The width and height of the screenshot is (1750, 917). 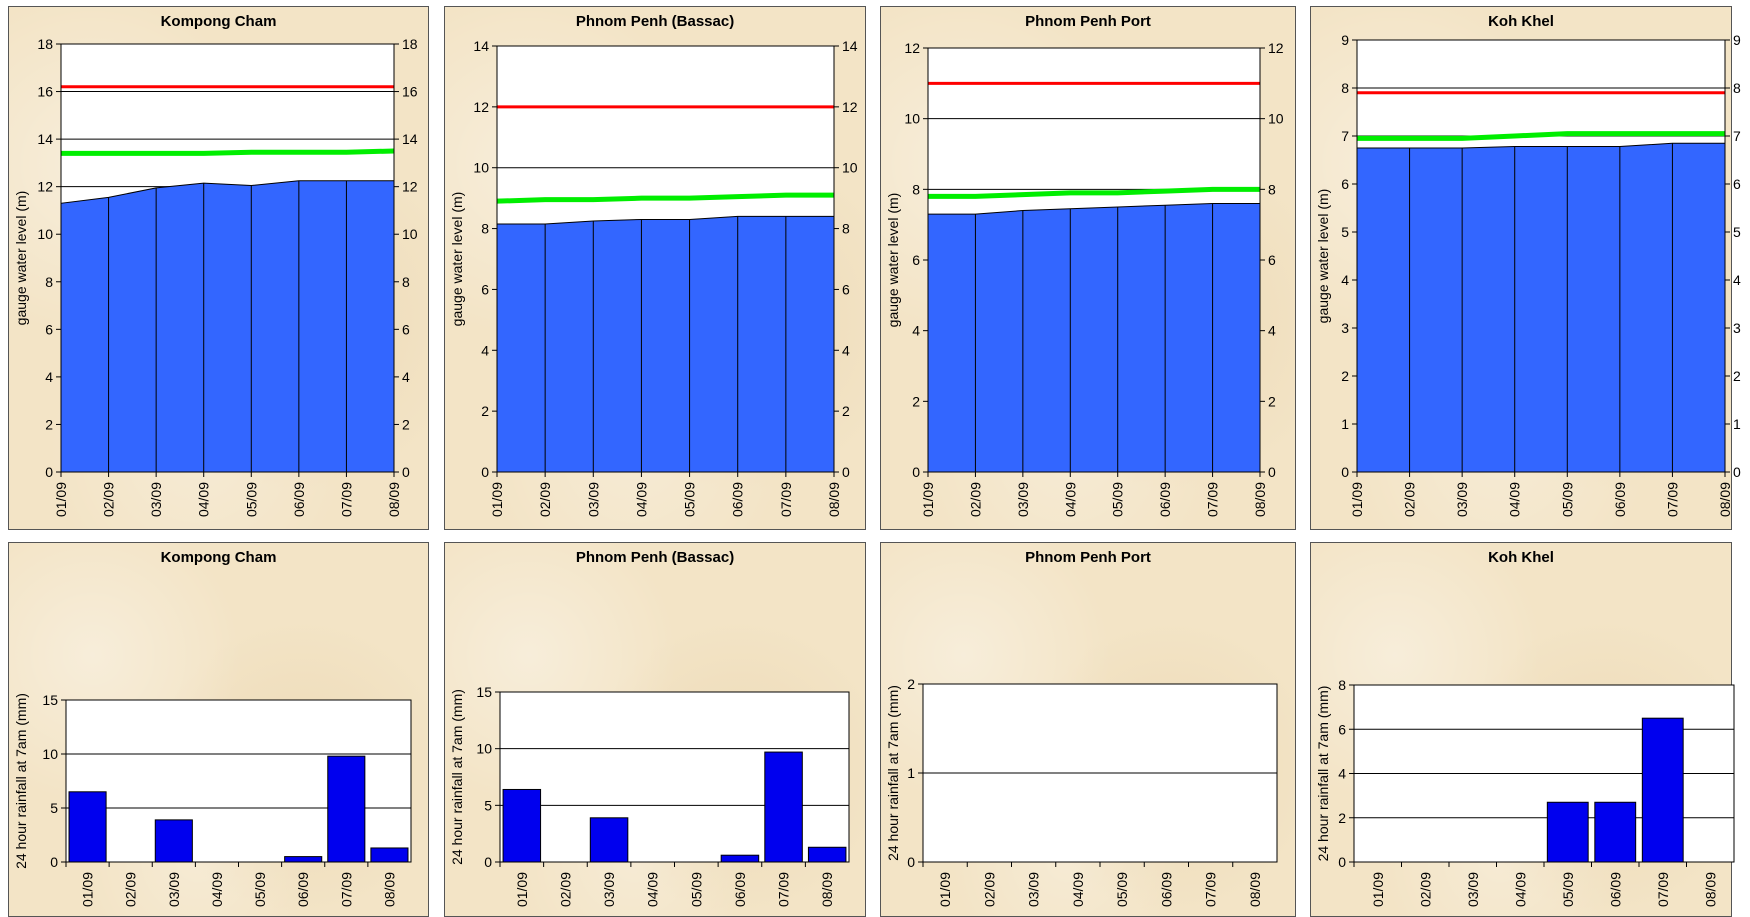 I want to click on y-tick-label: 8, so click(x=485, y=229).